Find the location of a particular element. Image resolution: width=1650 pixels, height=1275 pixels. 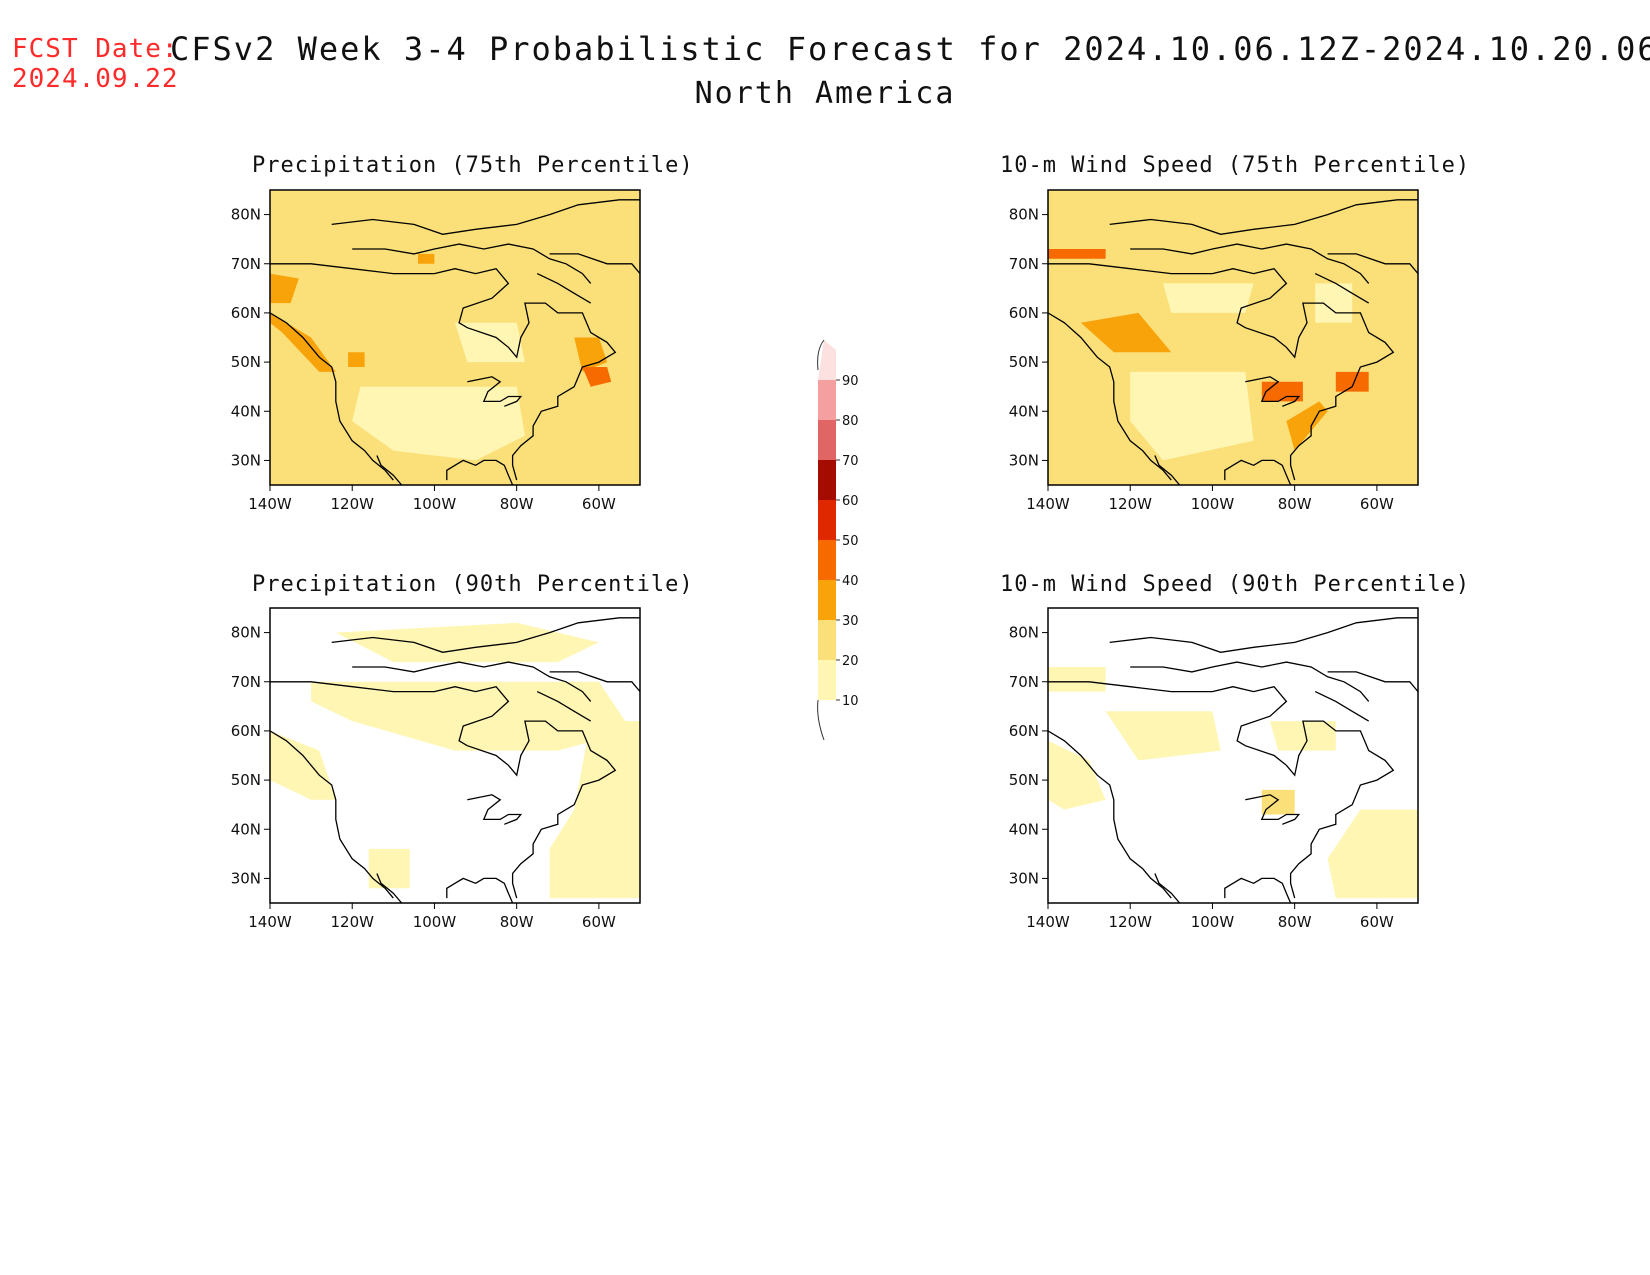

map-panel-wind-75: 140W 120W 100W 80W 60W 80N 70N 60N 50N 40N 30N is located at coordinates (1214, 351).